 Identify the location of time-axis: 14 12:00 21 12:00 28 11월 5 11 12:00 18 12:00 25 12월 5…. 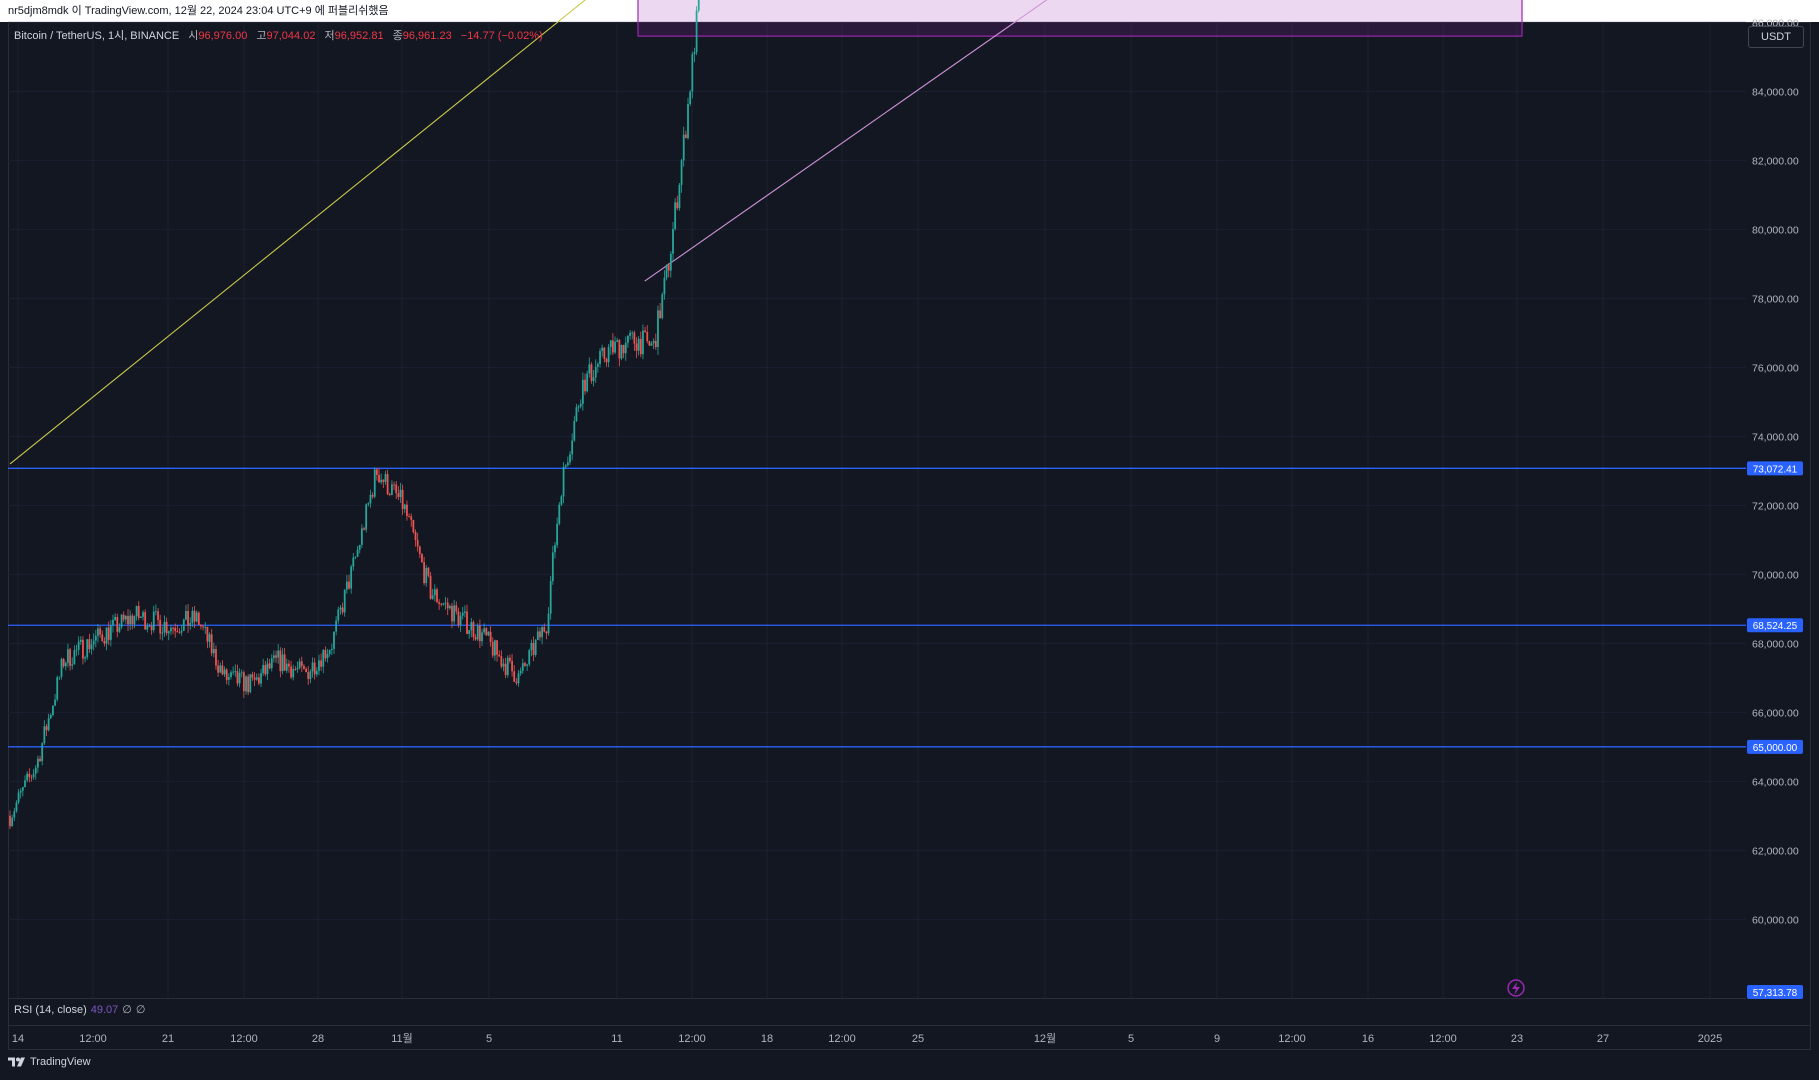
(867, 1038).